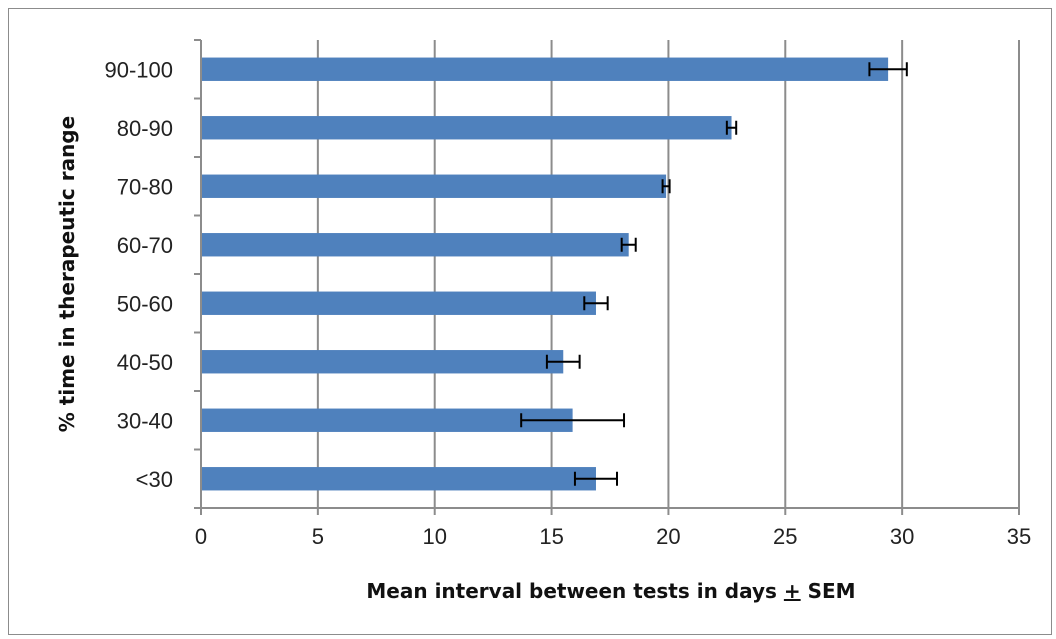 This screenshot has width=1056, height=639. I want to click on x-tick-label-10: 10, so click(434, 536).